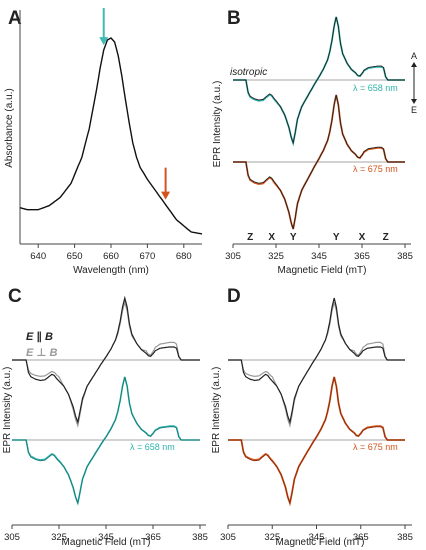  Describe the element at coordinates (414, 64) in the screenshot. I see `arrow-up-head` at that location.